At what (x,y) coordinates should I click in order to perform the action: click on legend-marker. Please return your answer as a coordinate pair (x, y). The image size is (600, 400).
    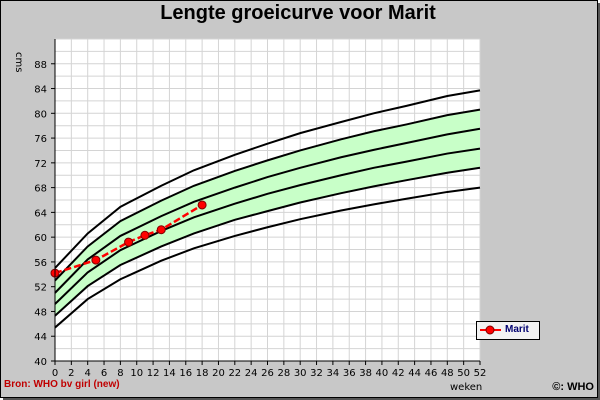
    Looking at the image, I should click on (490, 330).